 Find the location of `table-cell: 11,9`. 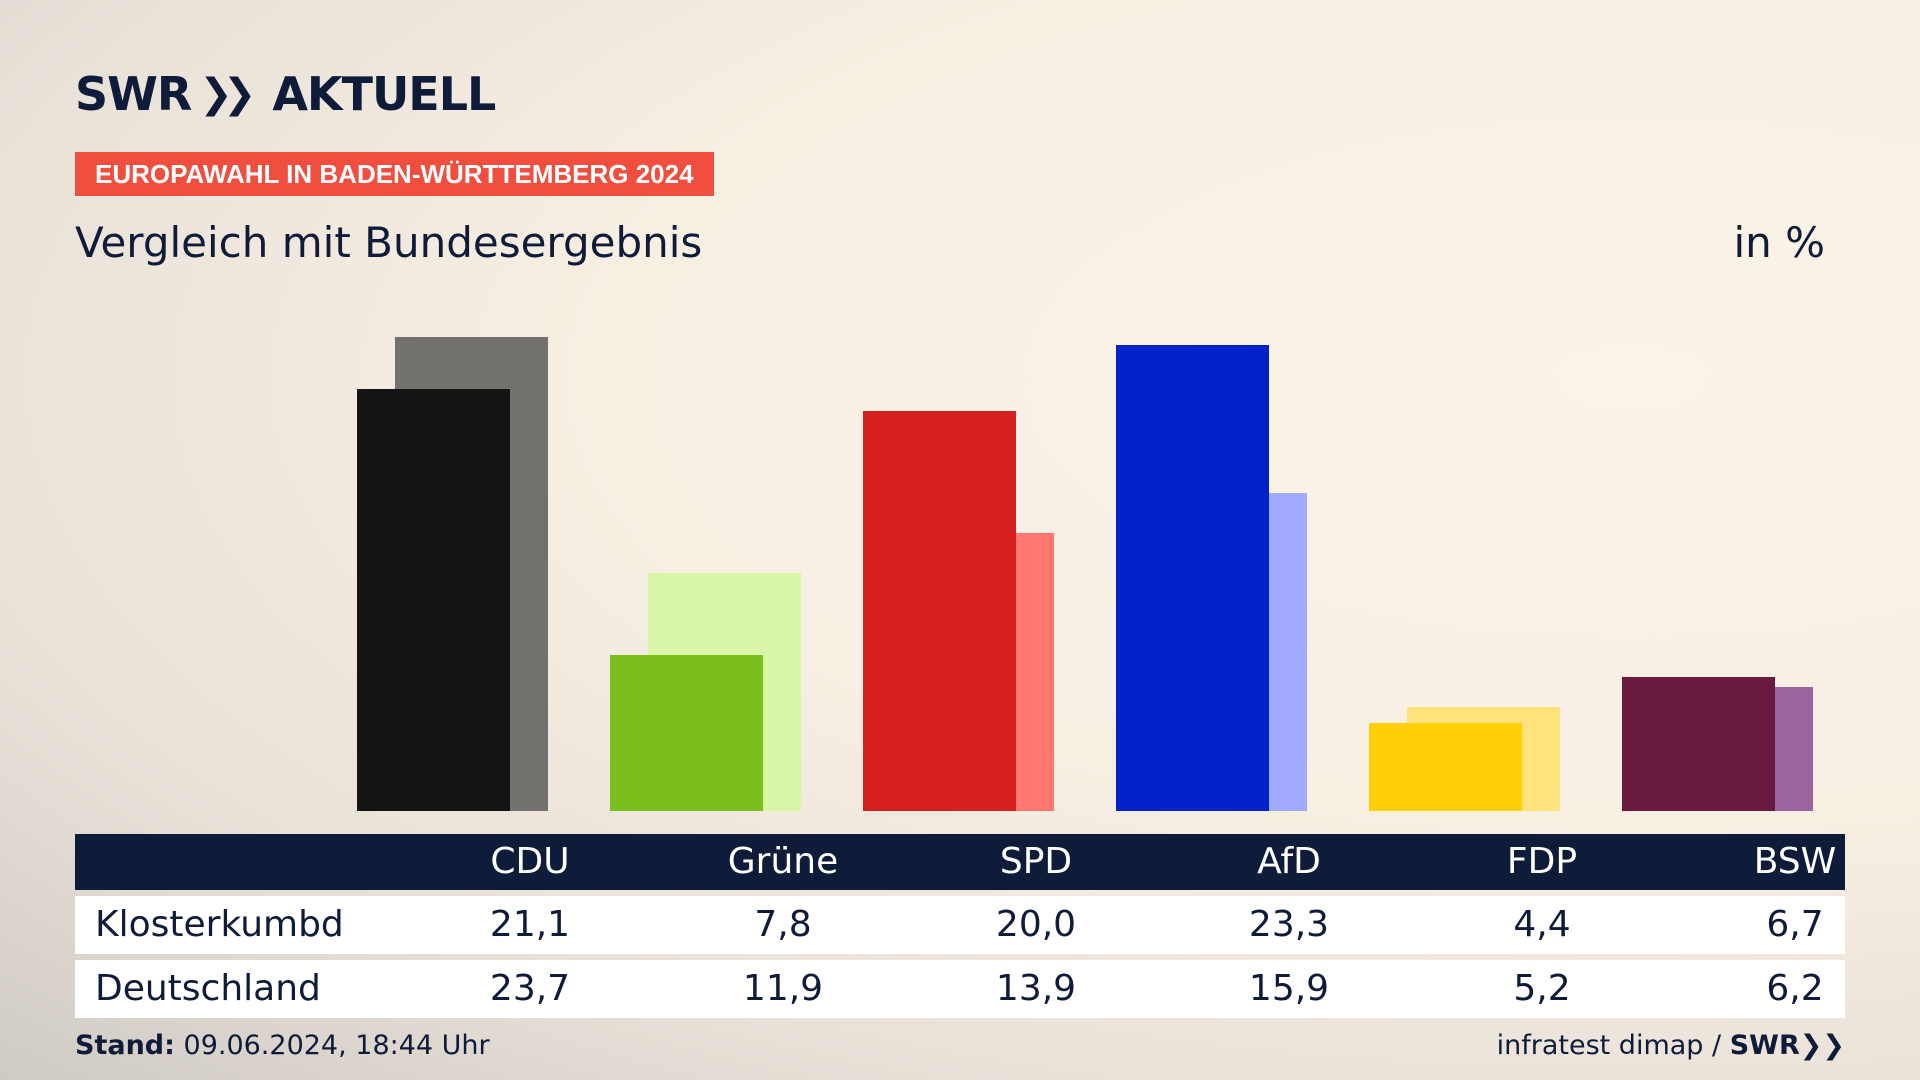

table-cell: 11,9 is located at coordinates (783, 988).